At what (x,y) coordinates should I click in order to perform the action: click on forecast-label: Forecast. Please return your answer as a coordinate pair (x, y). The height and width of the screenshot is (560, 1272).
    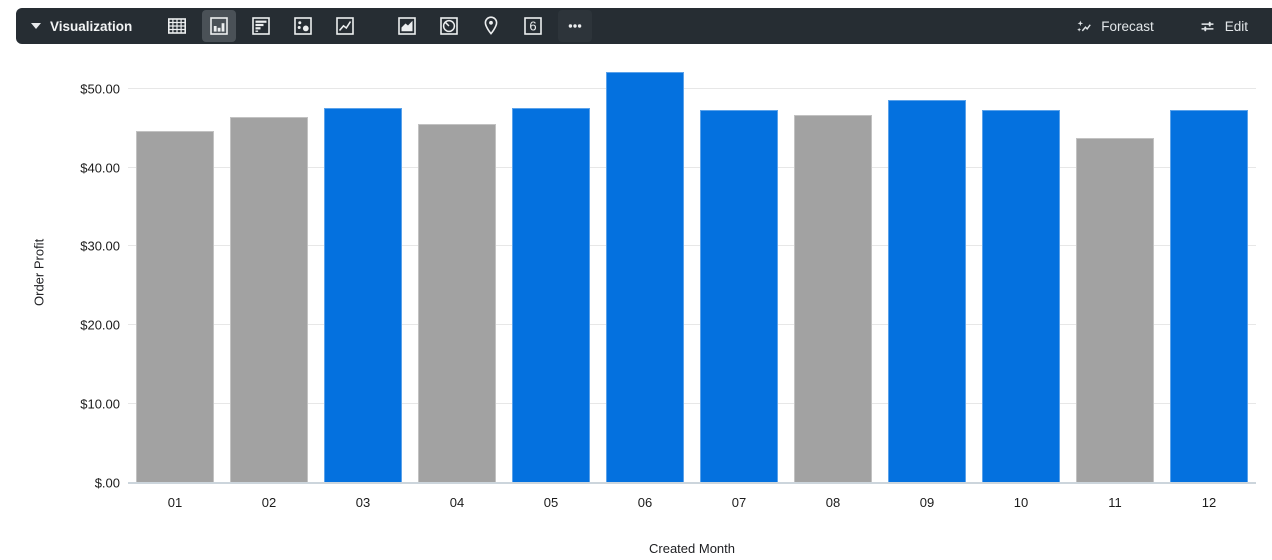
    Looking at the image, I should click on (1127, 26).